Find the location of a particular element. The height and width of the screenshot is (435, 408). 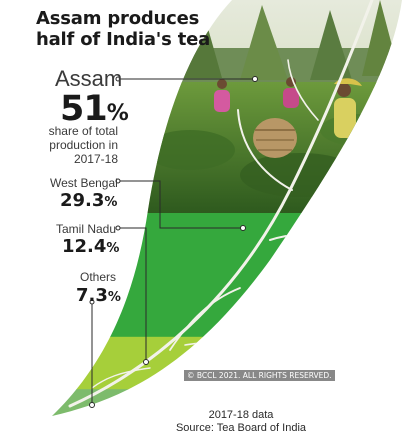

assam-note-line-1: share of total is located at coordinates (83, 131).